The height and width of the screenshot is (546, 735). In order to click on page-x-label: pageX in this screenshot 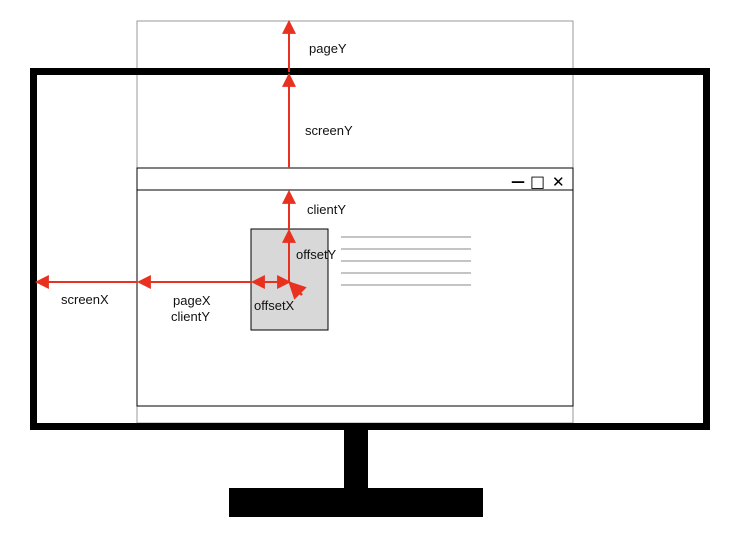, I will do `click(192, 300)`.